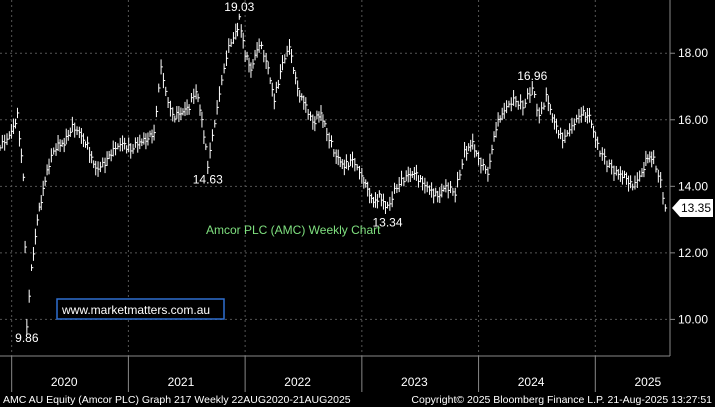 This screenshot has height=407, width=715. I want to click on price-annotation: 13.34, so click(388, 222).